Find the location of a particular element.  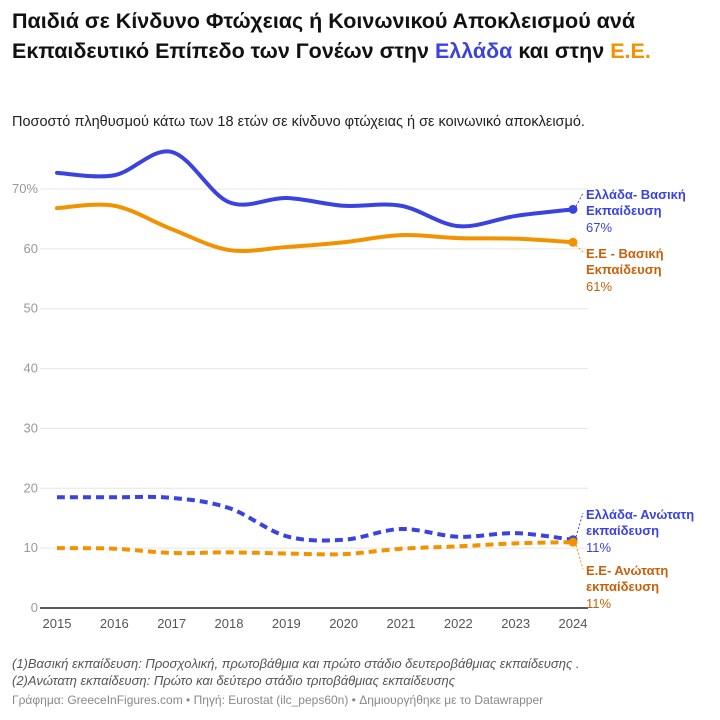

x-tick-label: 2015 is located at coordinates (57, 623).